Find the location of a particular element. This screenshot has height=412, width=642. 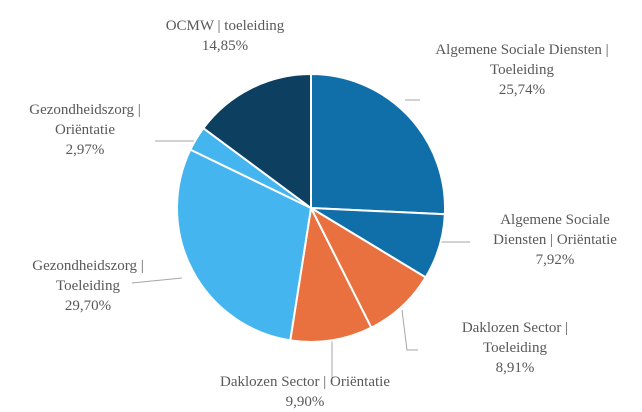

value-label: 7,92% is located at coordinates (555, 260).